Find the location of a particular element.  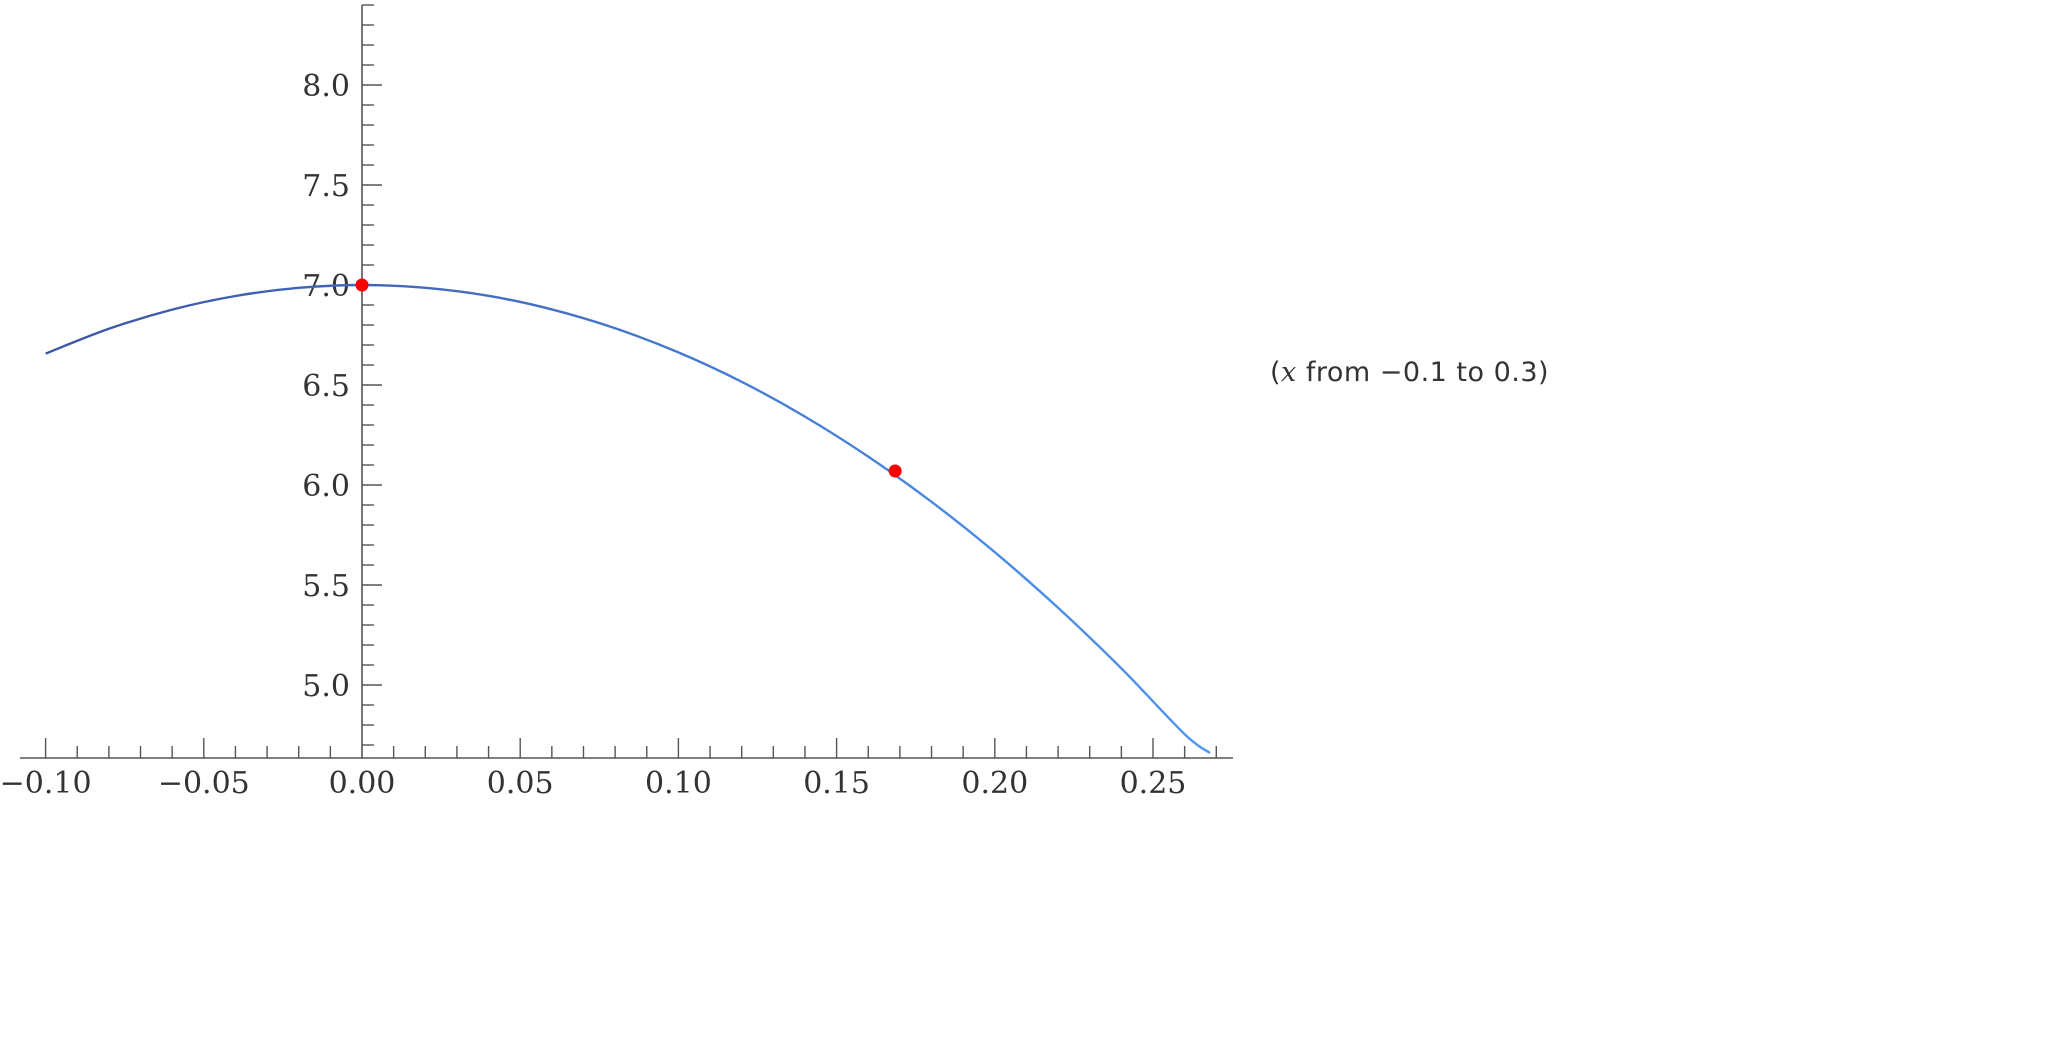

annotation-text: from −0.1 to 0.3) is located at coordinates (1423, 372).